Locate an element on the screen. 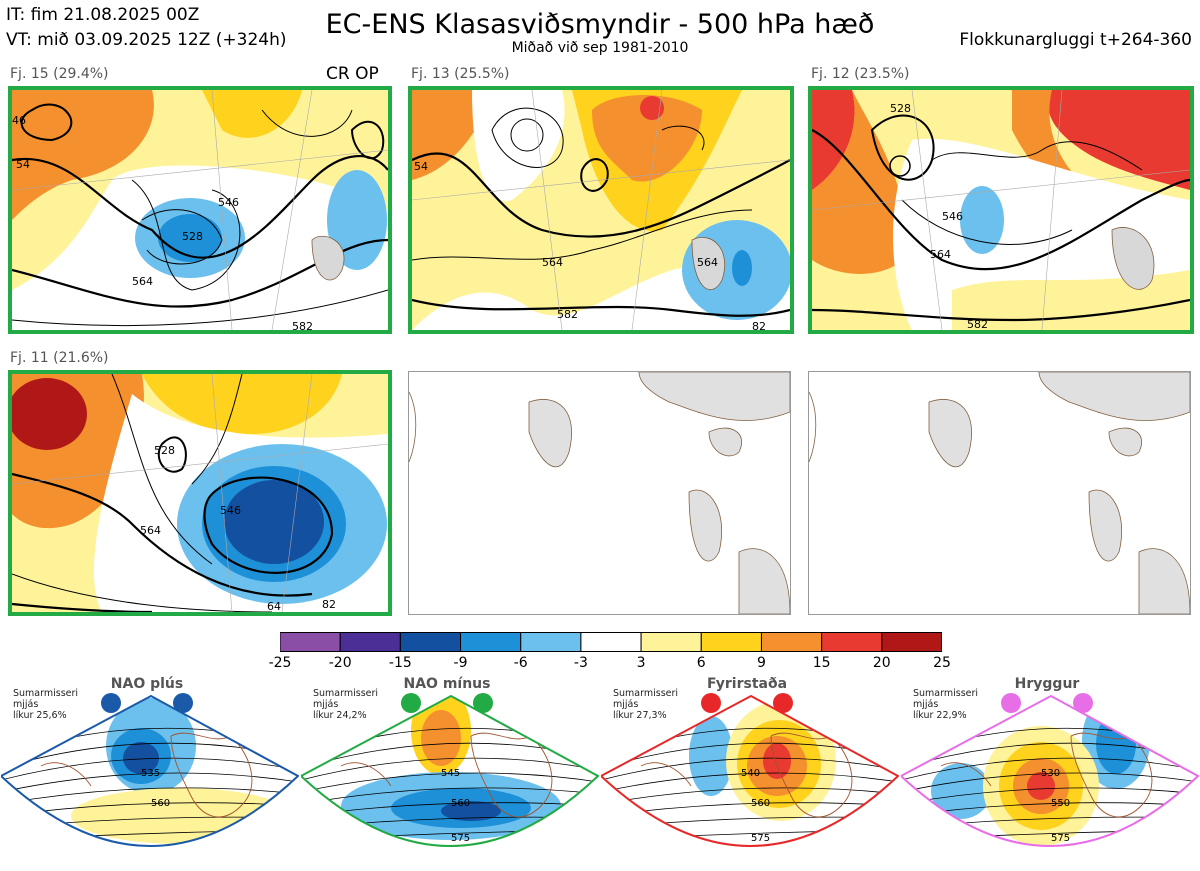 This screenshot has height=871, width=1200. cluster-4-label: Fj. 11 (21.6%) is located at coordinates (59, 358).